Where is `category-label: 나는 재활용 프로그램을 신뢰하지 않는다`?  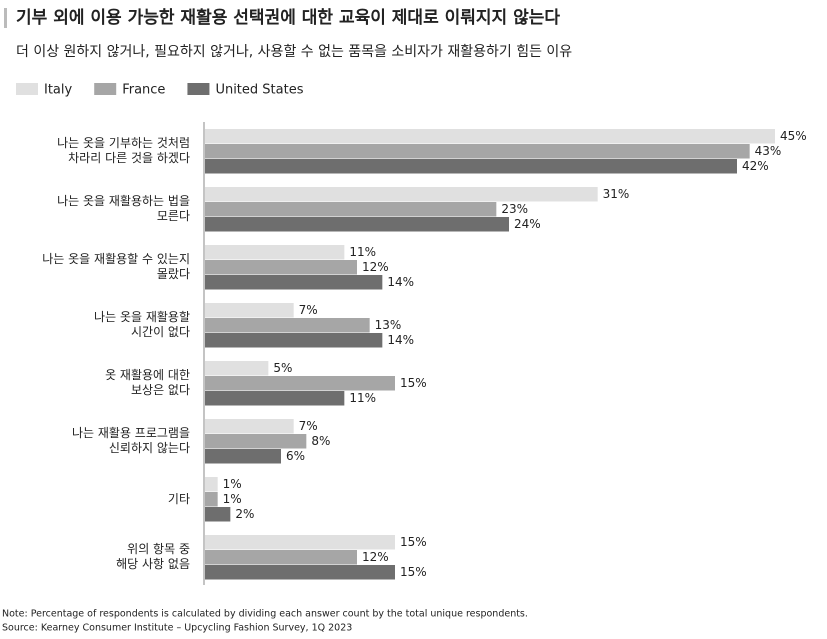
category-label: 나는 재활용 프로그램을 신뢰하지 않는다 is located at coordinates (130, 440).